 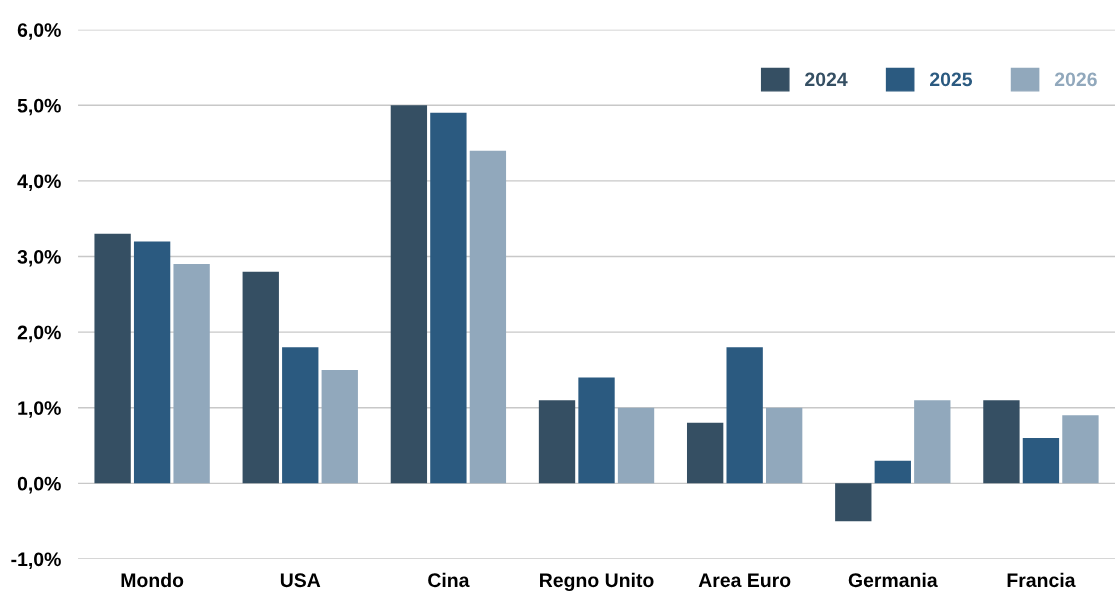 I want to click on y-tick-label: 0,0%, so click(x=39, y=485).